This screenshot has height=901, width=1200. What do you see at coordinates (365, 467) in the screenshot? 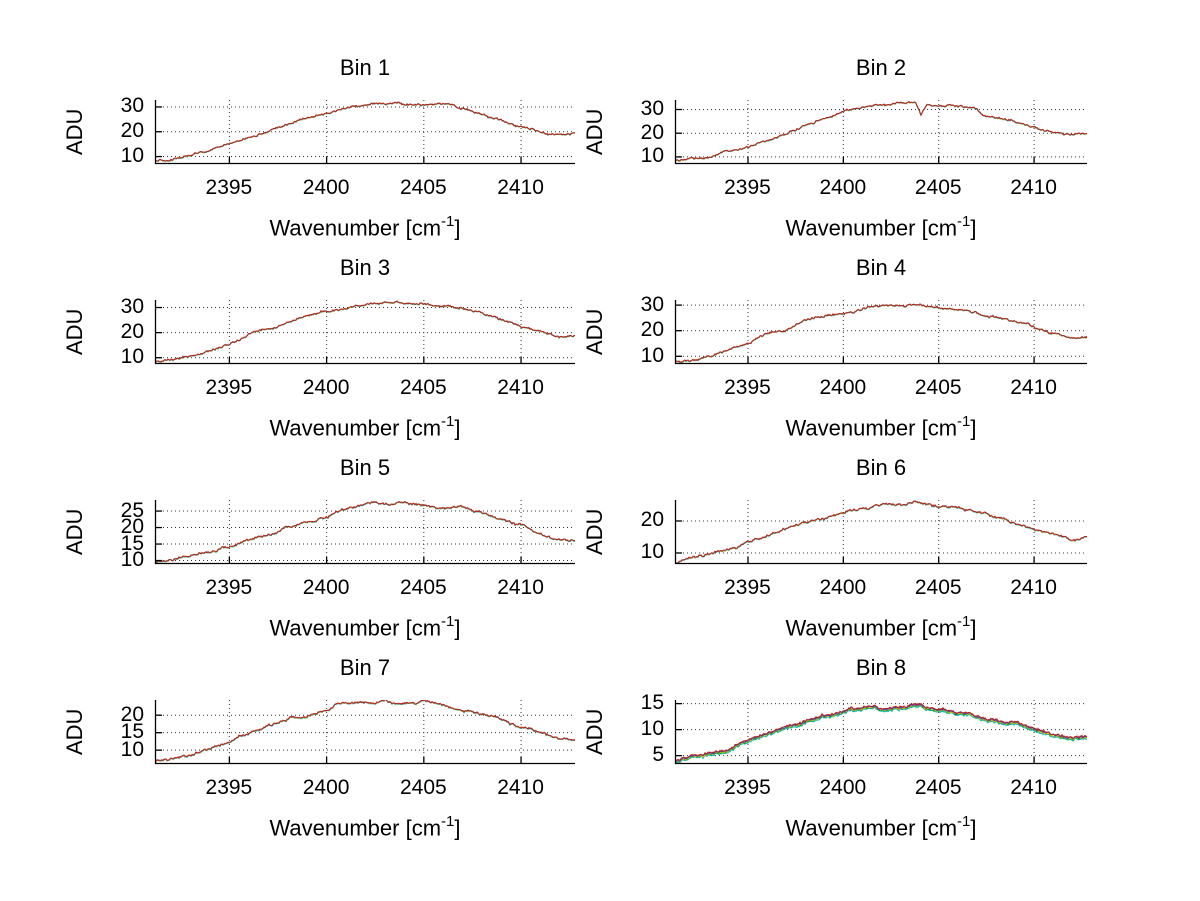
I see `subplot-title: Bin 5` at bounding box center [365, 467].